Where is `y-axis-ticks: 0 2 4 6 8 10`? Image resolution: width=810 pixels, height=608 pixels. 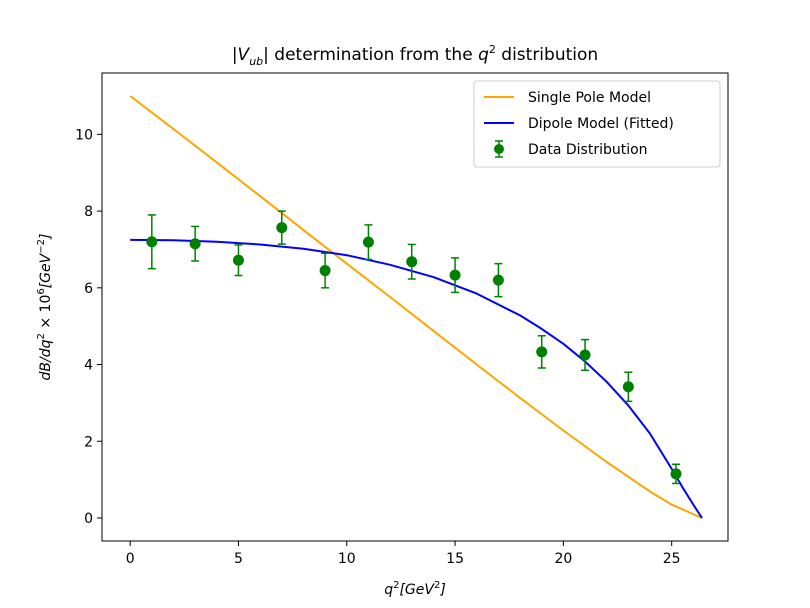 y-axis-ticks: 0 2 4 6 8 10 is located at coordinates (88, 327).